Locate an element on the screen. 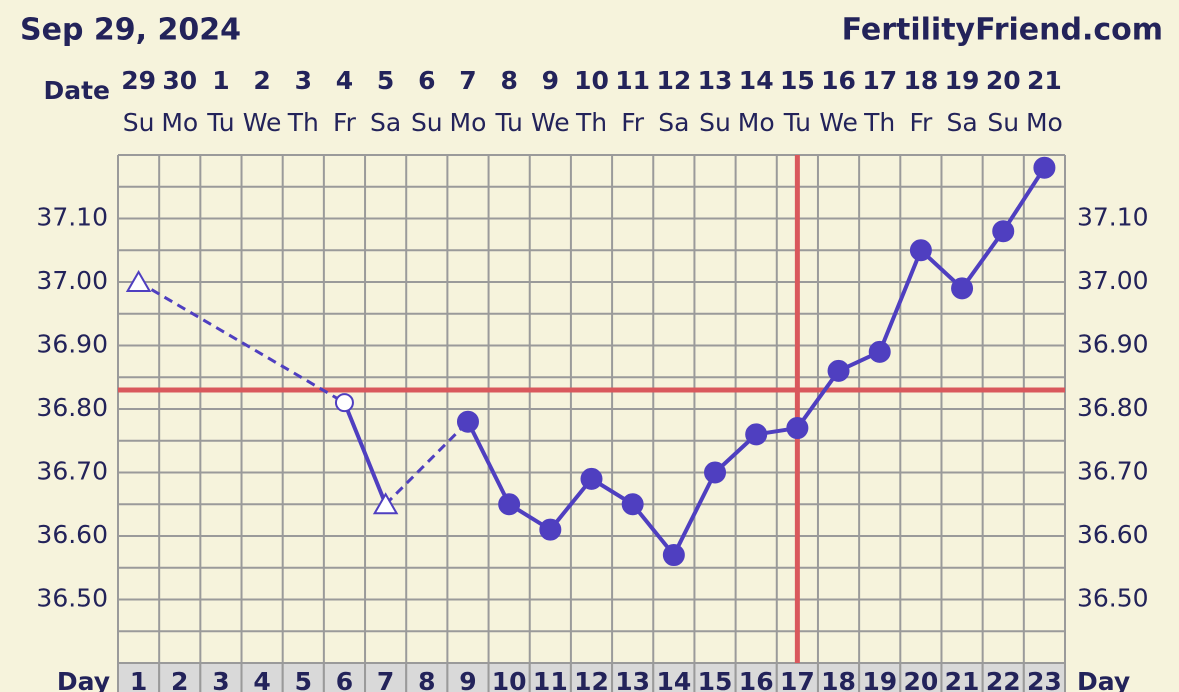 The height and width of the screenshot is (692, 1179). day-number: 16 is located at coordinates (756, 679).